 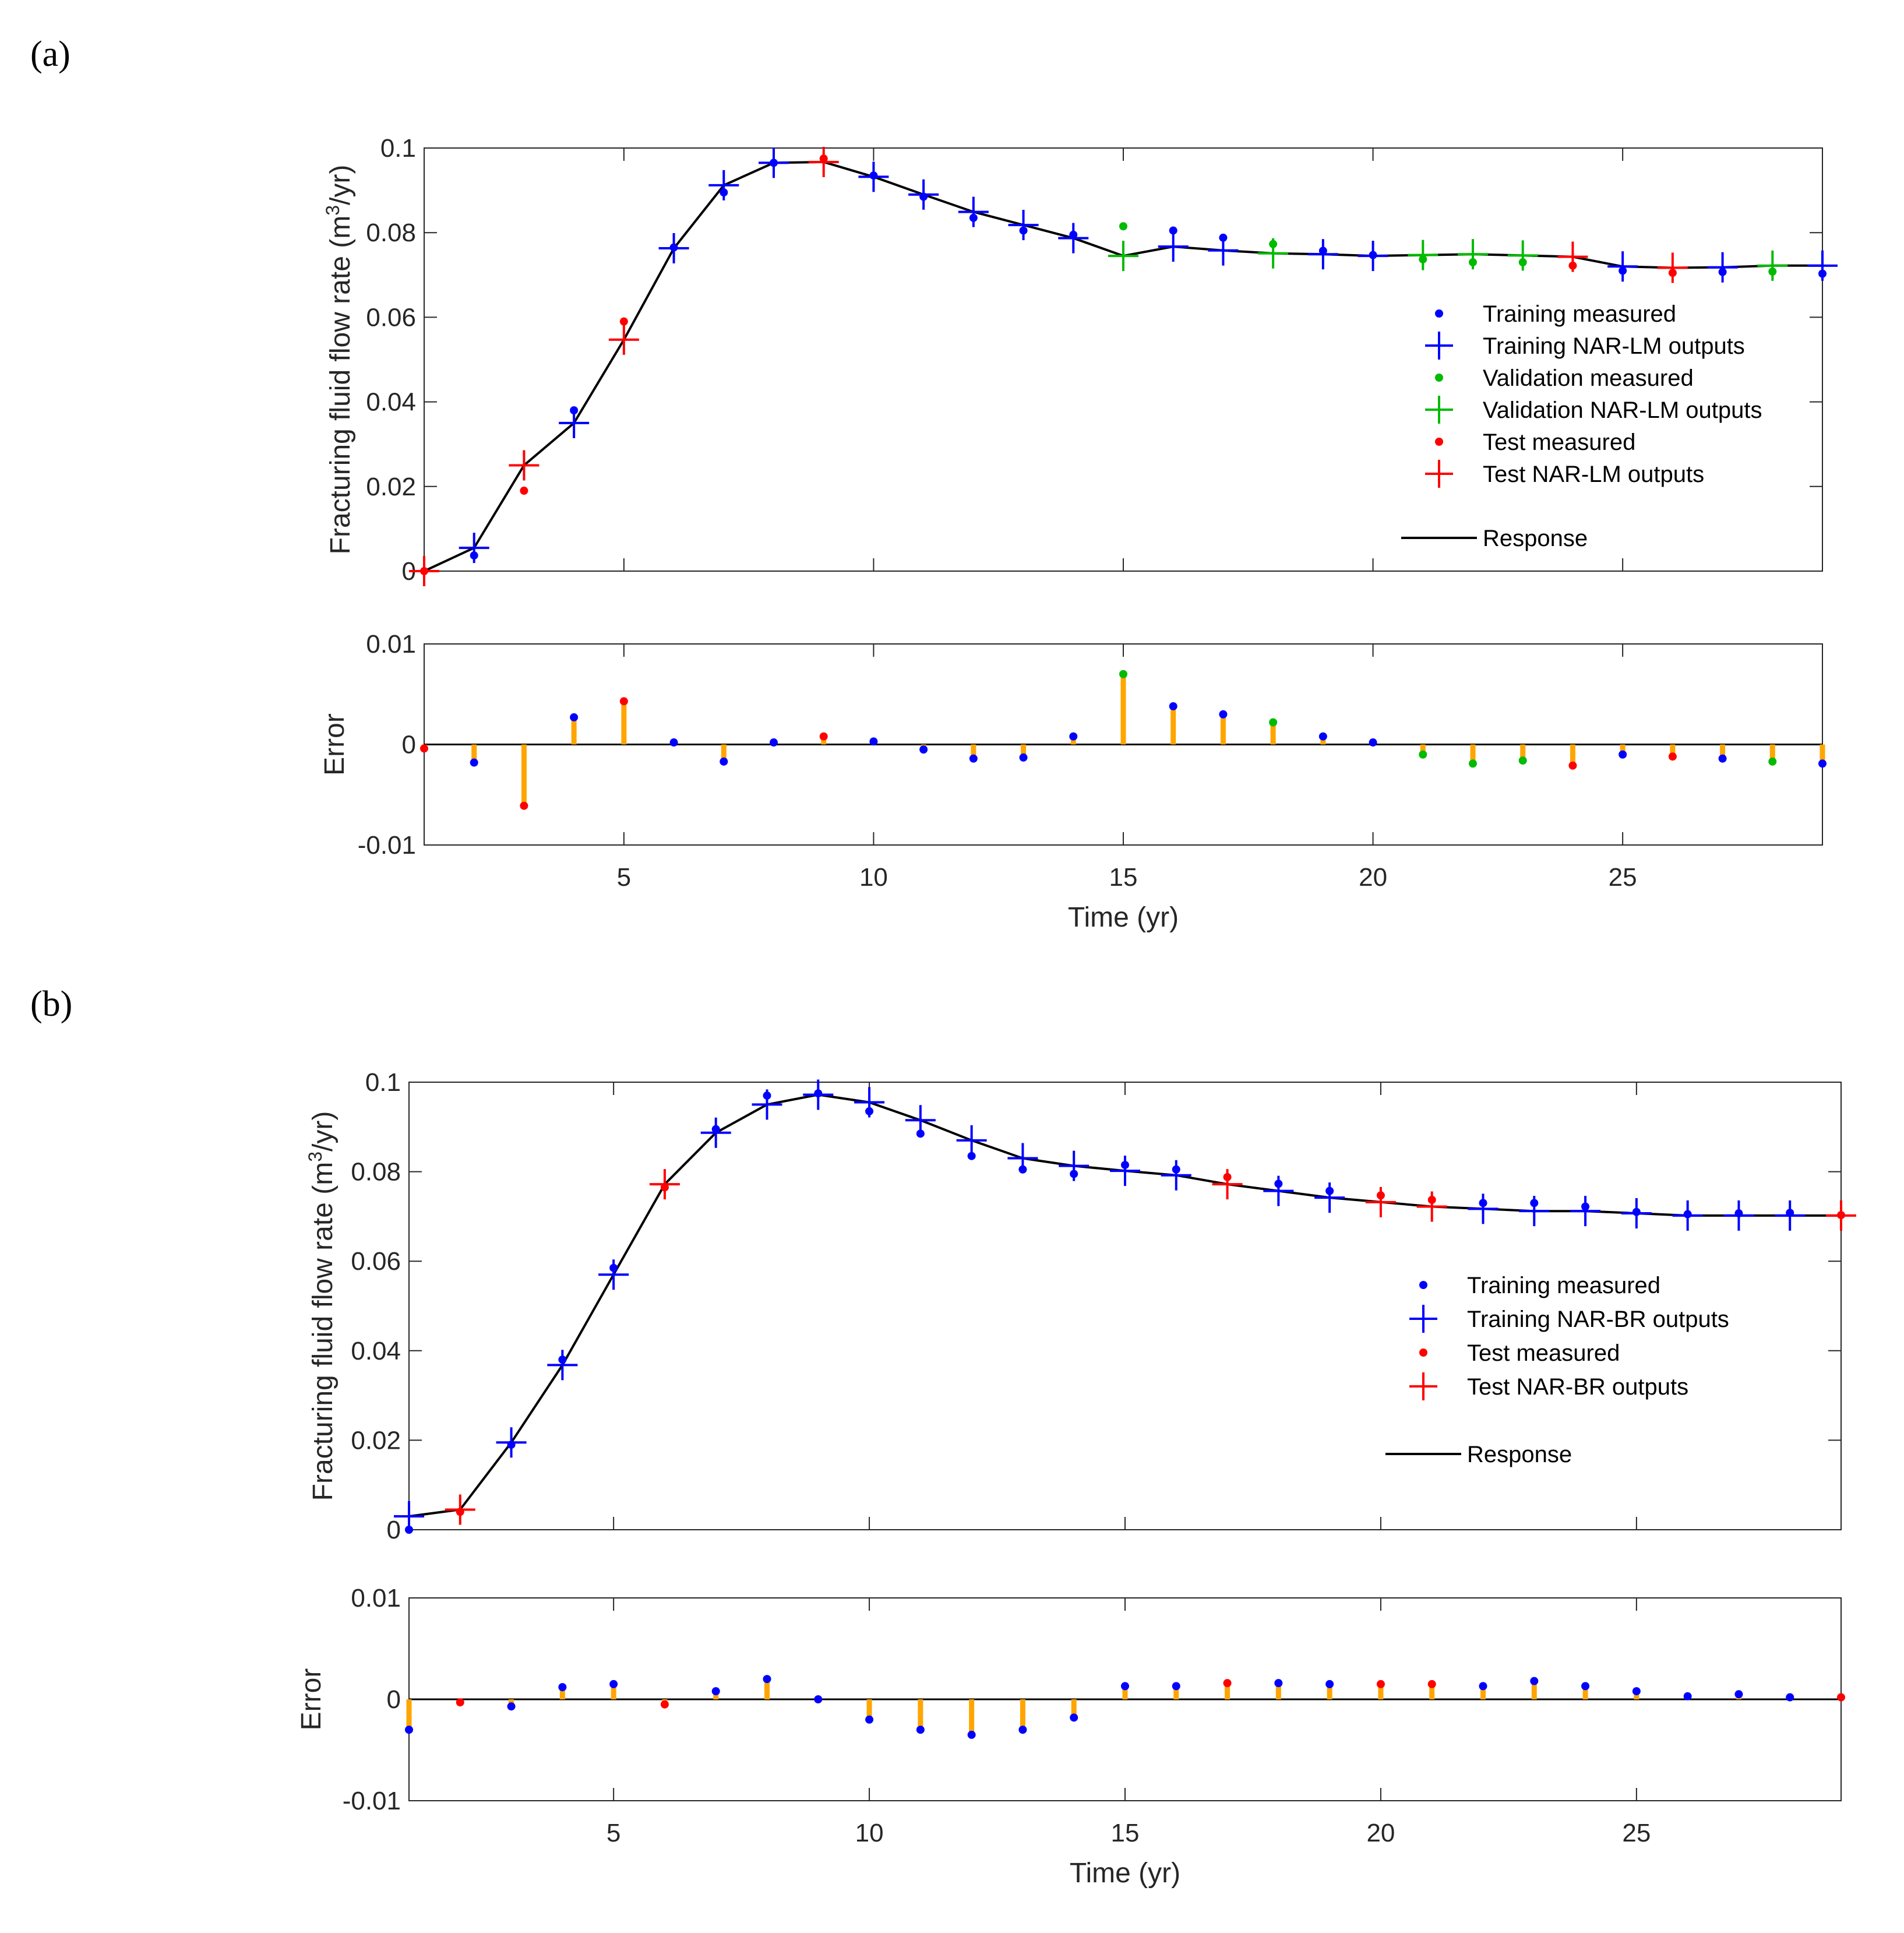 What do you see at coordinates (1636, 1833) in the screenshot?
I see `b-err-xtick-label: 25` at bounding box center [1636, 1833].